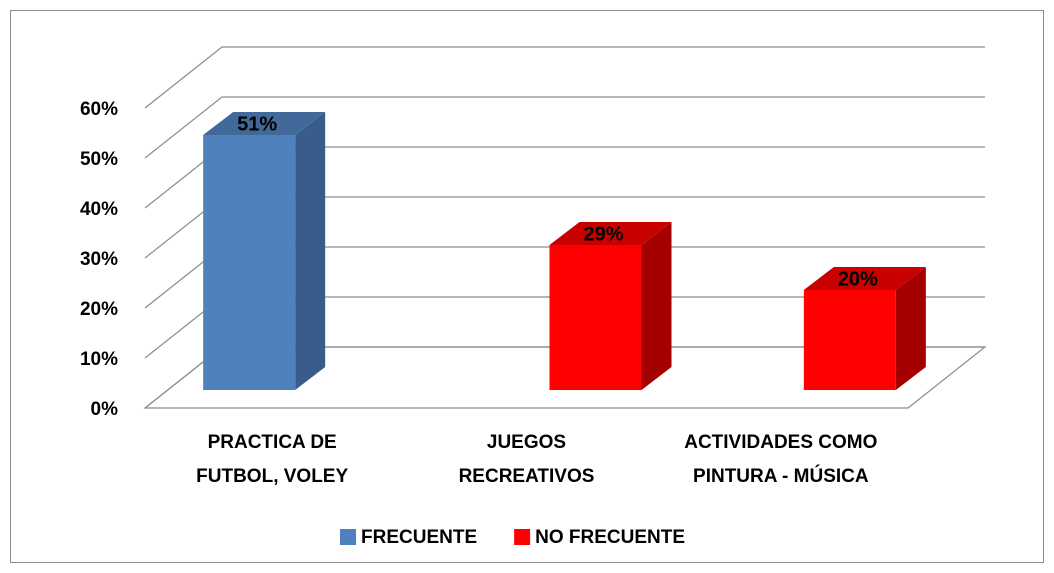 This screenshot has width=1054, height=573. Describe the element at coordinates (272, 476) in the screenshot. I see `x-tick-label: FUTBOL, VOLEY` at that location.